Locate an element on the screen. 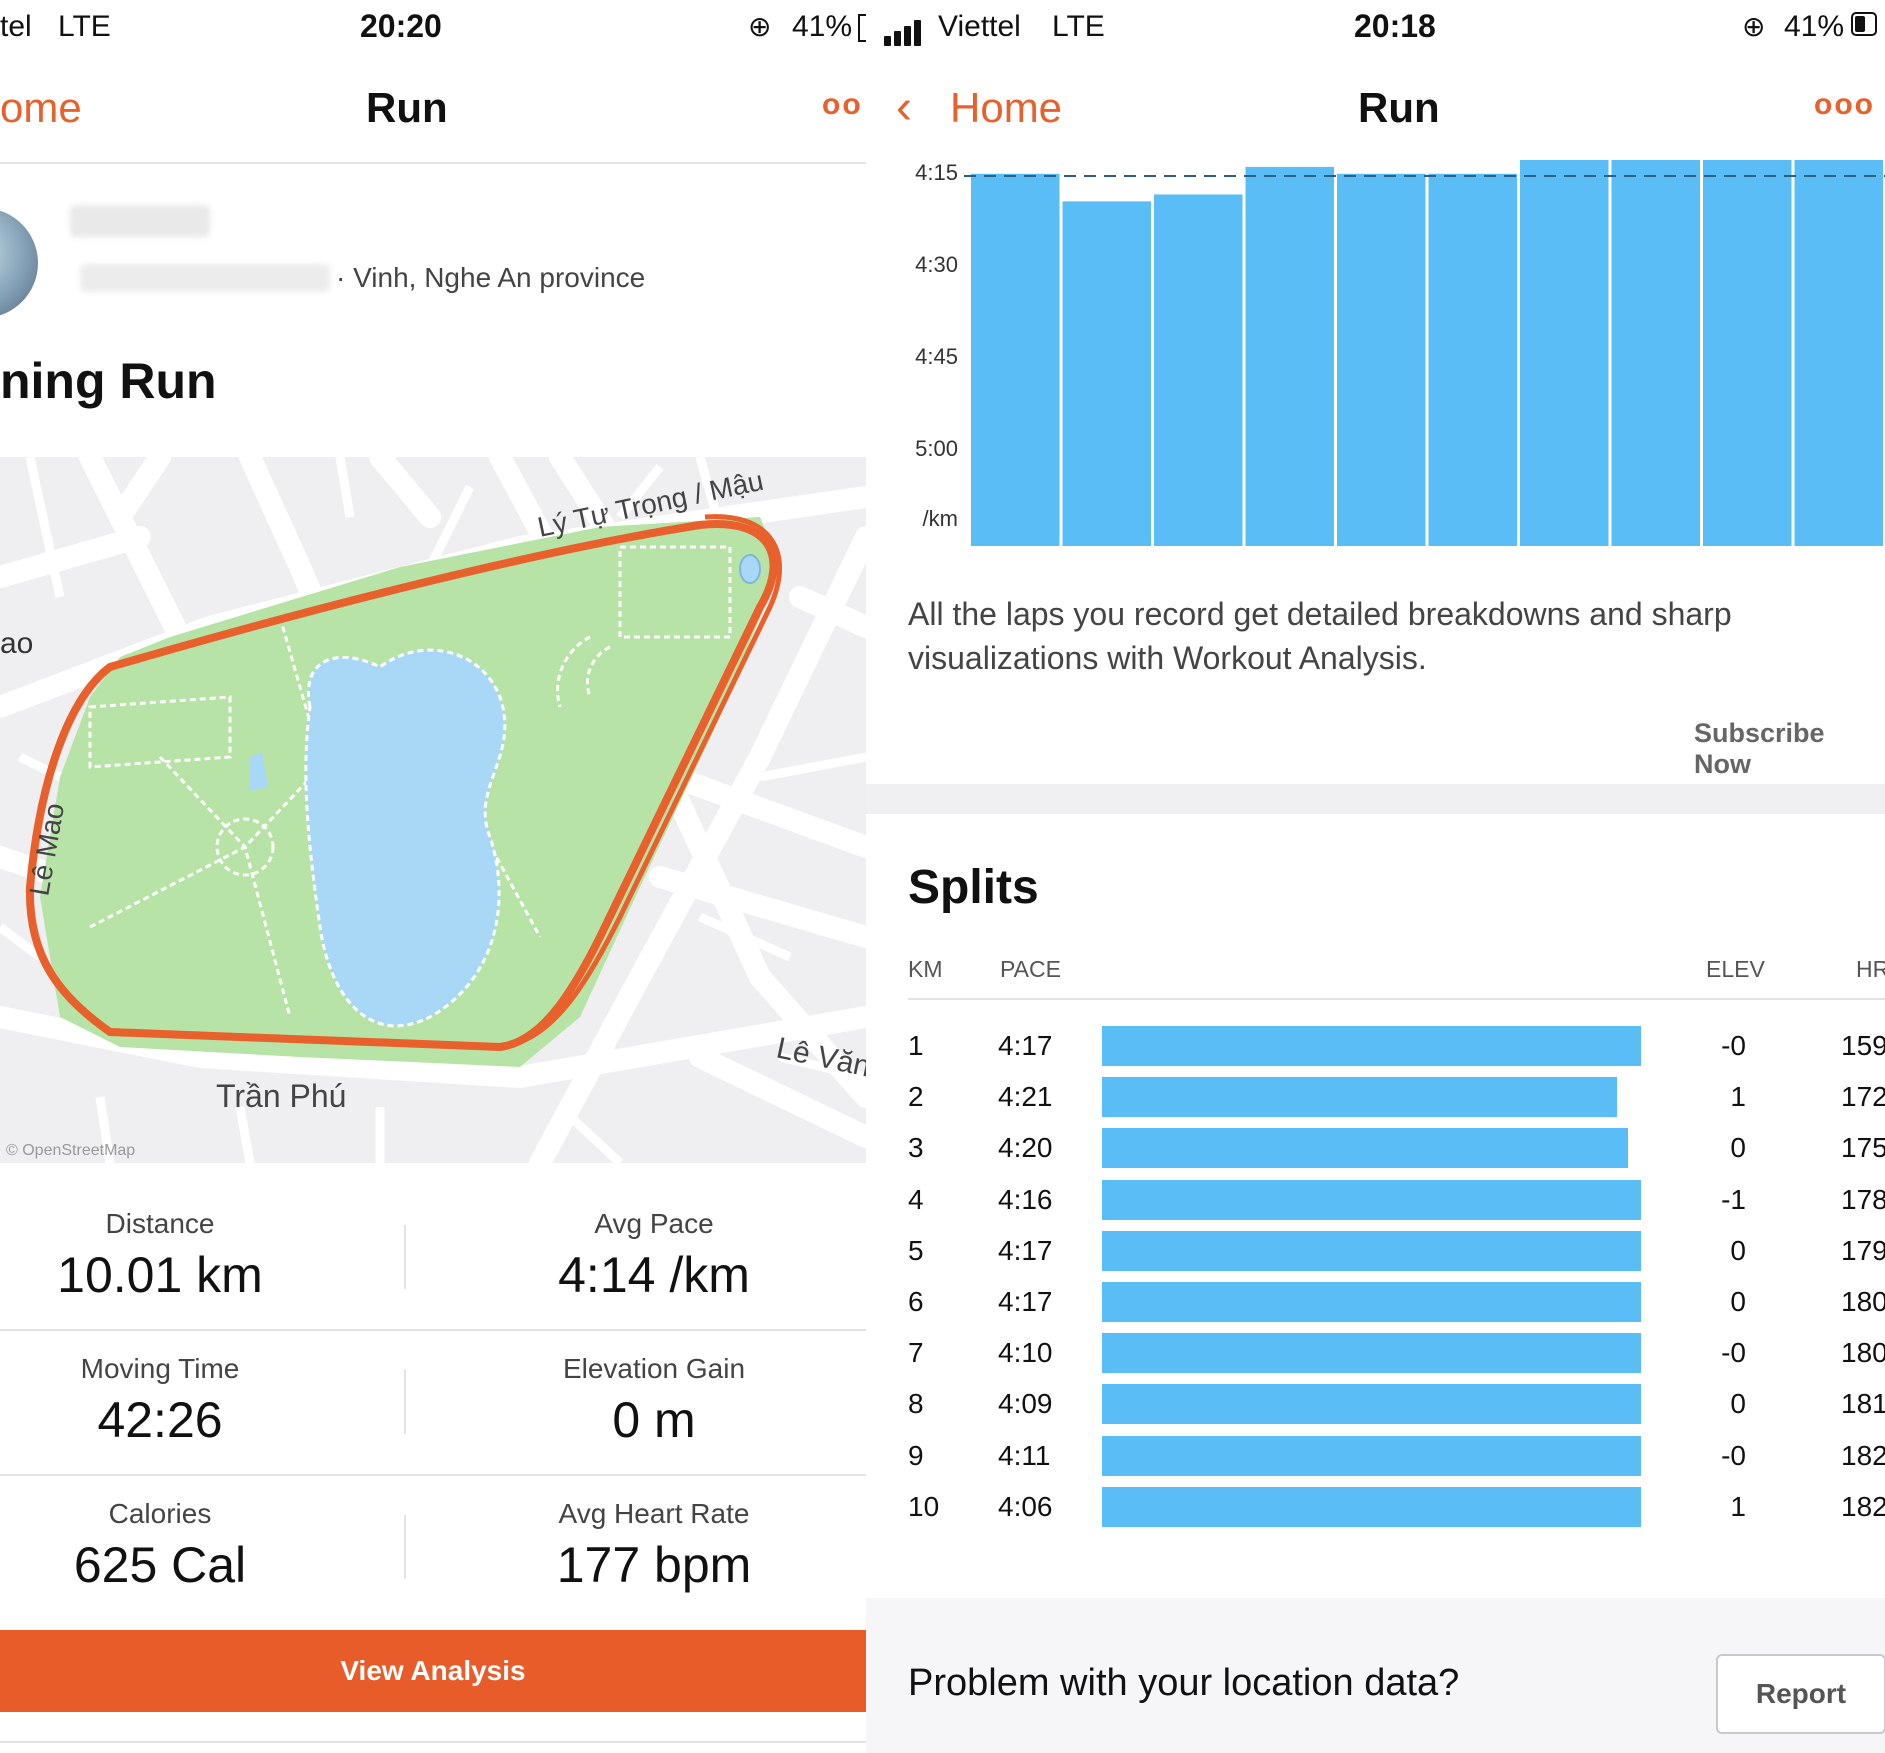  report-button: Report is located at coordinates (1800, 1694).